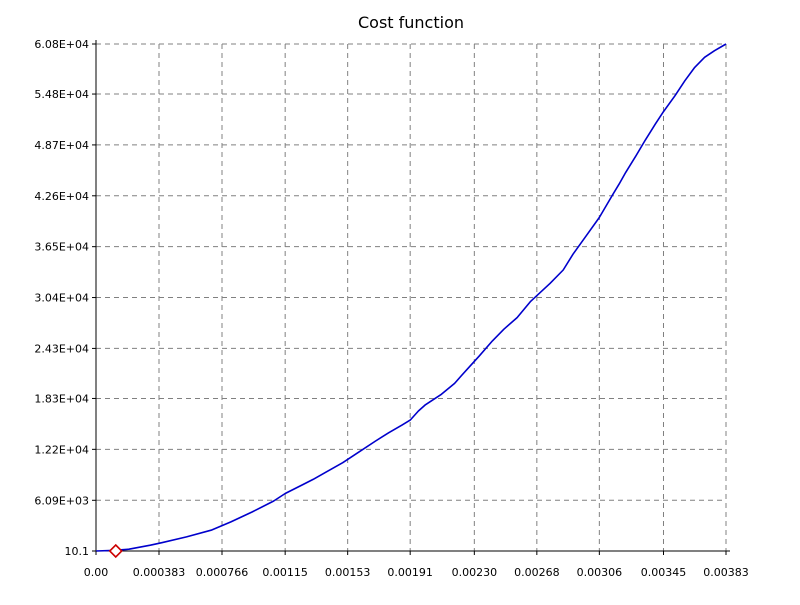 The width and height of the screenshot is (800, 605). Describe the element at coordinates (61, 449) in the screenshot. I see `y-tick-label: 1.22E+04` at that location.